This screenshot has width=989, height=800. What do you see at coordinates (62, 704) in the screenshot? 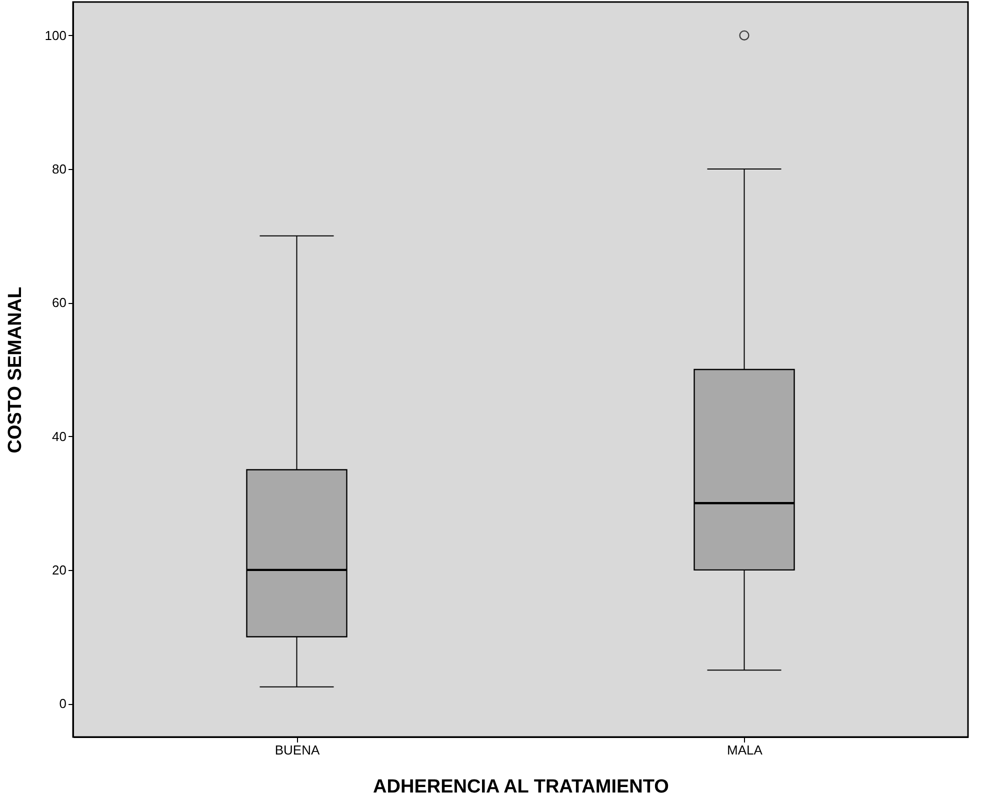
I see `y-tick-label: 0` at bounding box center [62, 704].